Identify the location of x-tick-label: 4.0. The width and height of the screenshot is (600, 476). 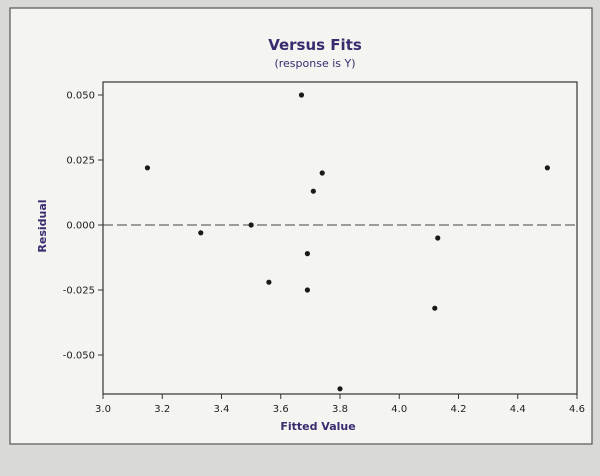
(399, 409).